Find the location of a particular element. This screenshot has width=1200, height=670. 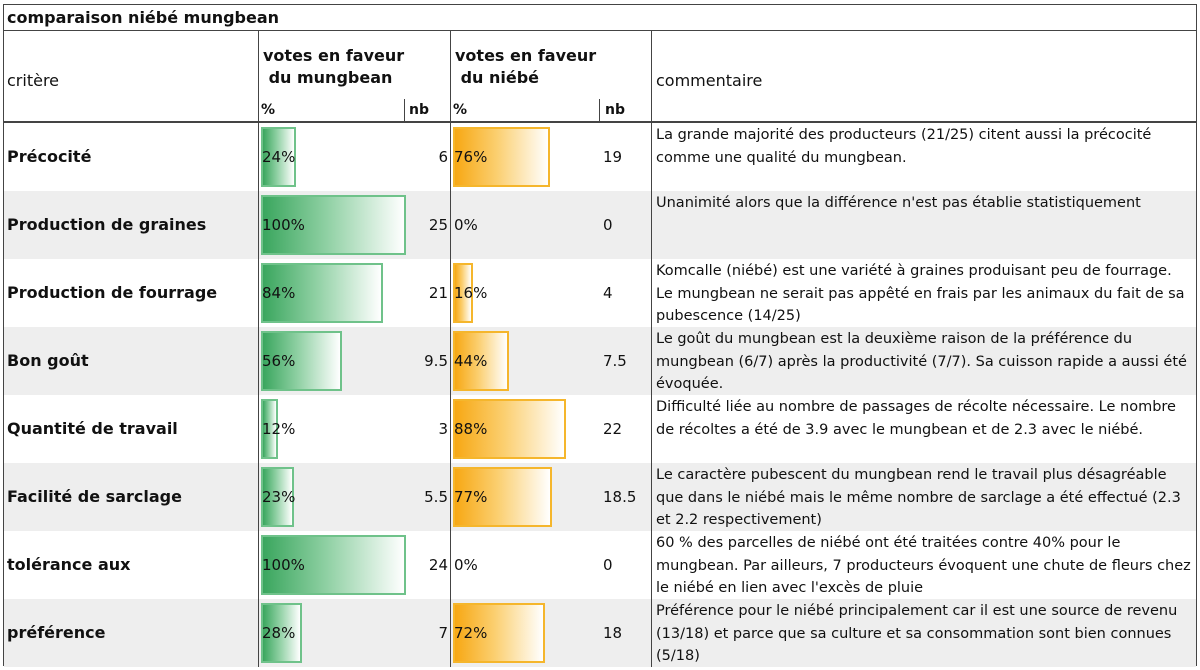

niebe-pct: 77% is located at coordinates (471, 497).